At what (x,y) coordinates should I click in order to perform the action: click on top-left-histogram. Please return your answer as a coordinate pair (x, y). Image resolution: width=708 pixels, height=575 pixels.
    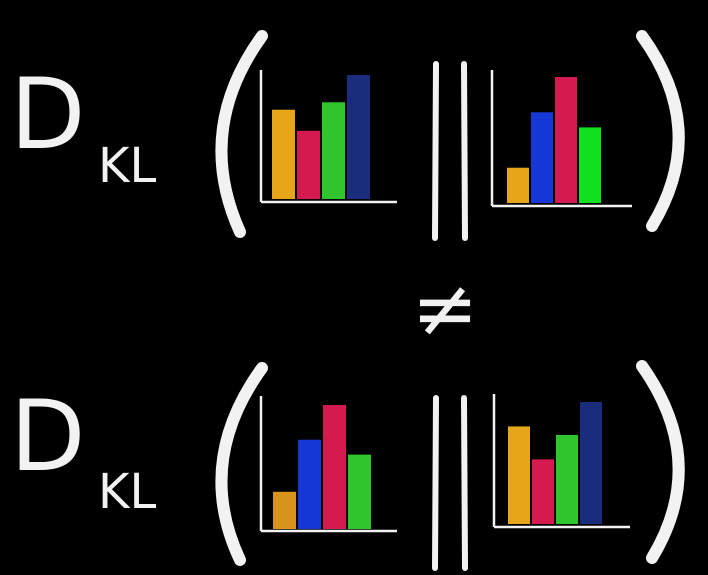
    Looking at the image, I should click on (328, 137).